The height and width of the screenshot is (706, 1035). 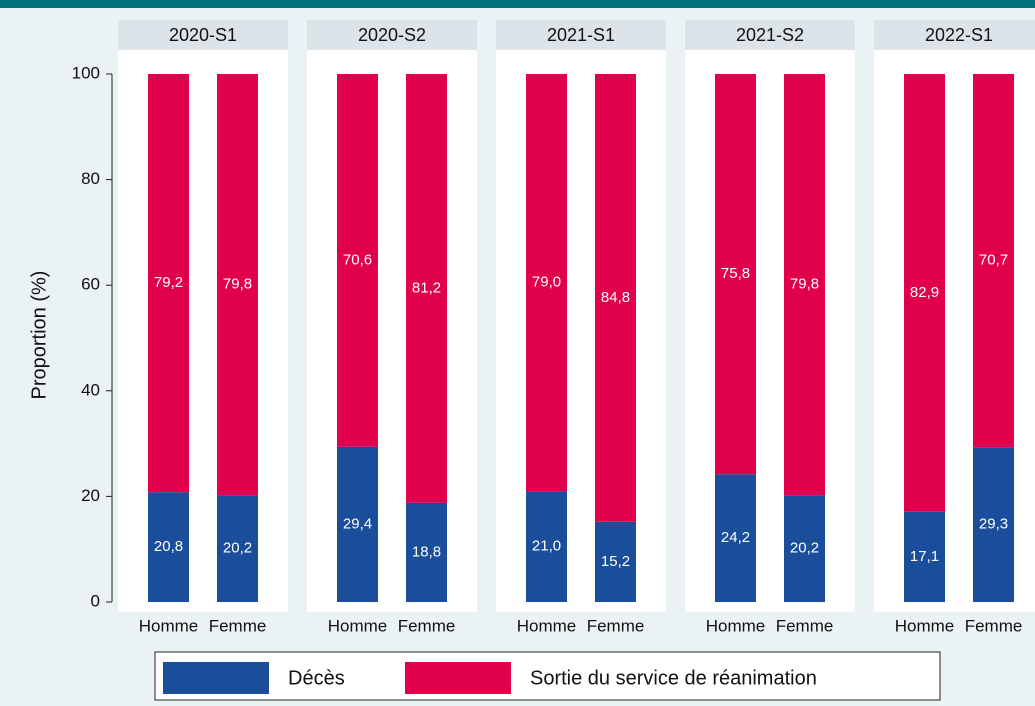 What do you see at coordinates (517, 4) in the screenshot?
I see `top-bar` at bounding box center [517, 4].